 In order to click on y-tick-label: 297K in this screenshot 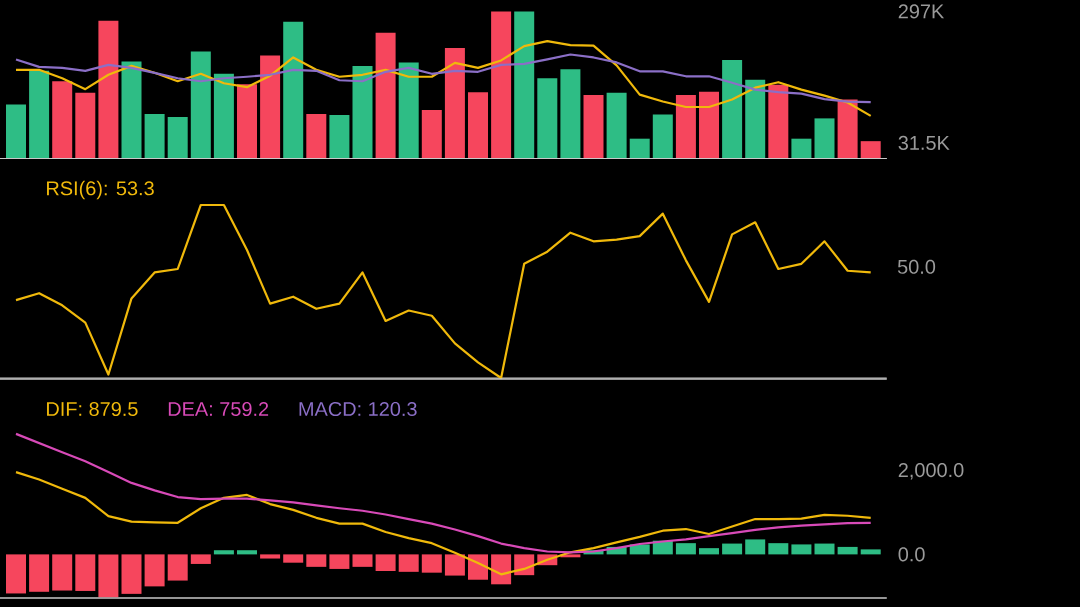, I will do `click(921, 11)`.